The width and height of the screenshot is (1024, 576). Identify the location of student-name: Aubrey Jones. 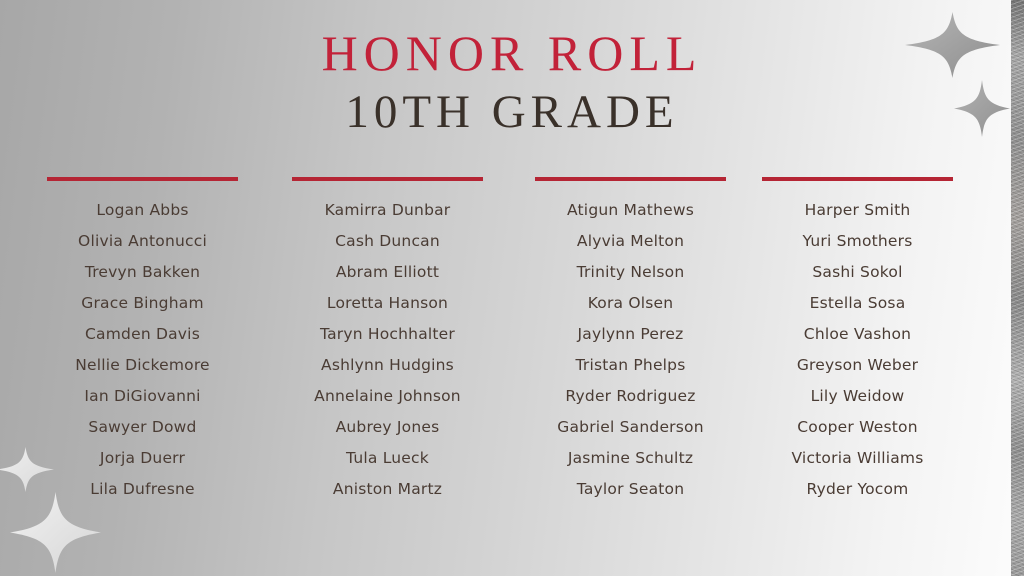
(387, 426).